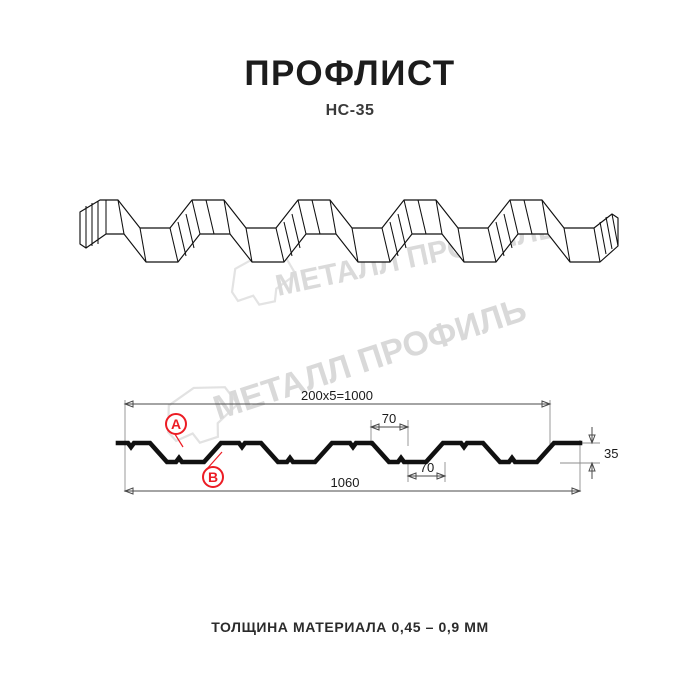 The image size is (700, 700). What do you see at coordinates (349, 231) in the screenshot?
I see `iso-sheet-body` at bounding box center [349, 231].